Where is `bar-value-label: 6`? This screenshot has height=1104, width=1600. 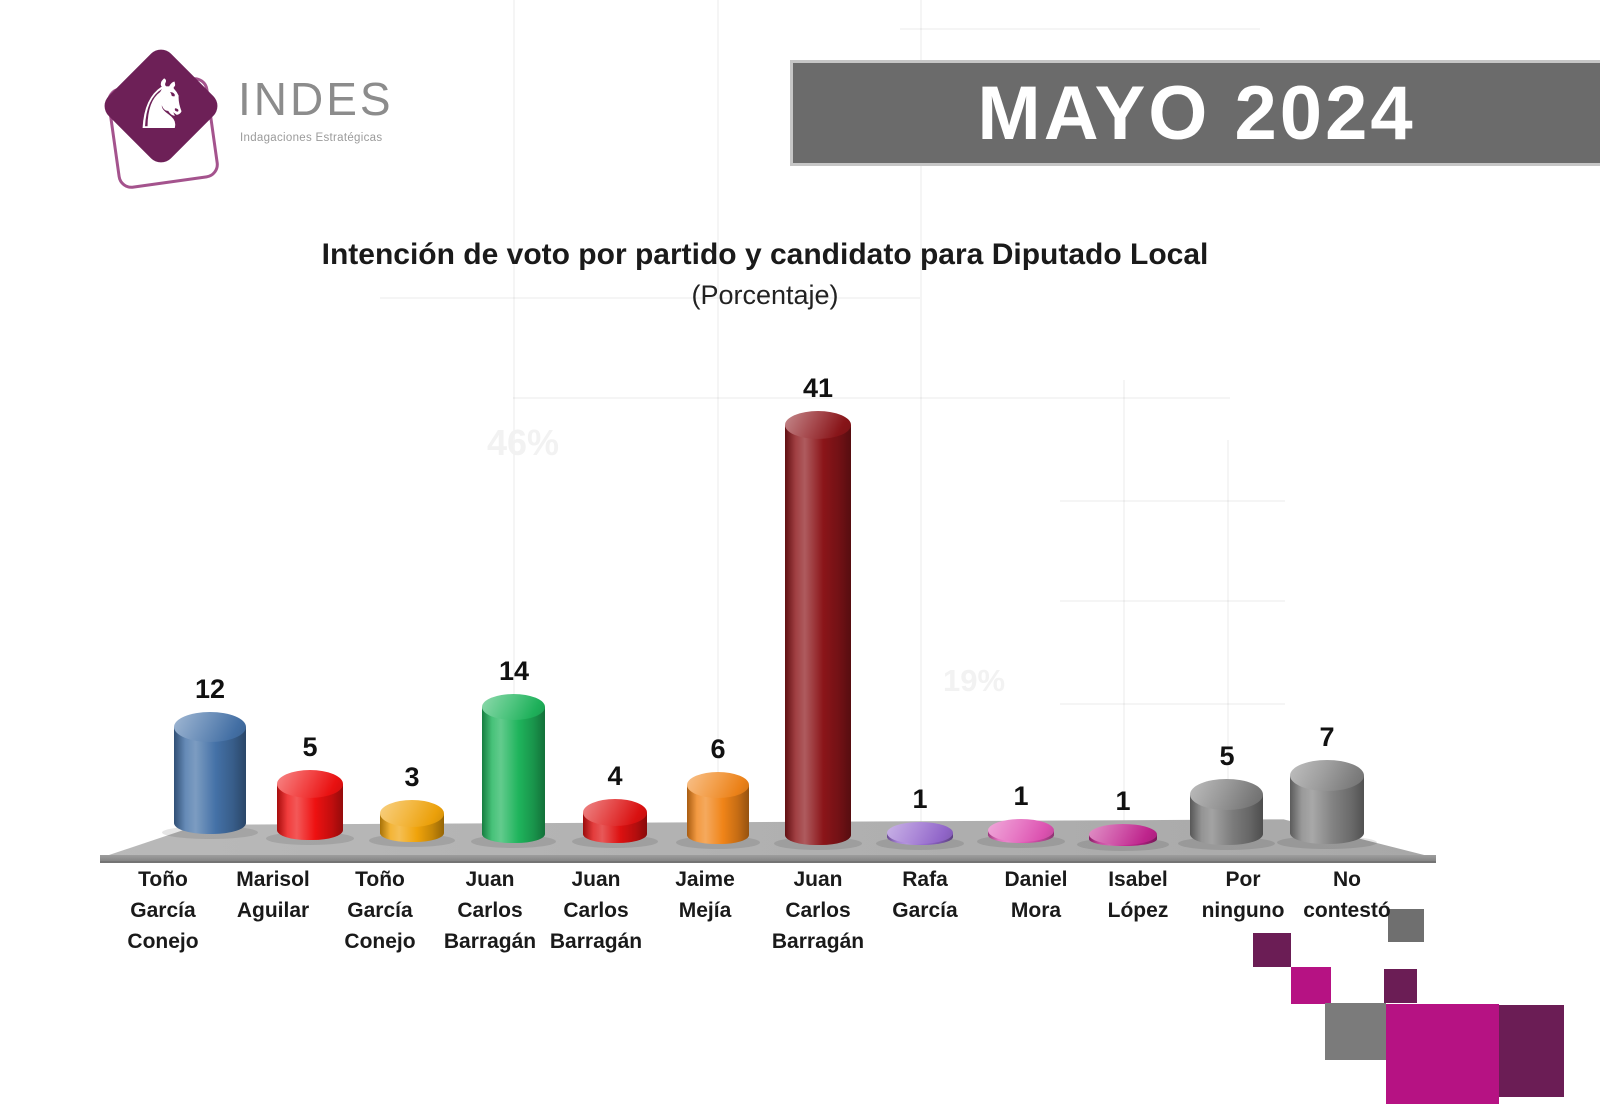
bar-value-label: 6 is located at coordinates (718, 749).